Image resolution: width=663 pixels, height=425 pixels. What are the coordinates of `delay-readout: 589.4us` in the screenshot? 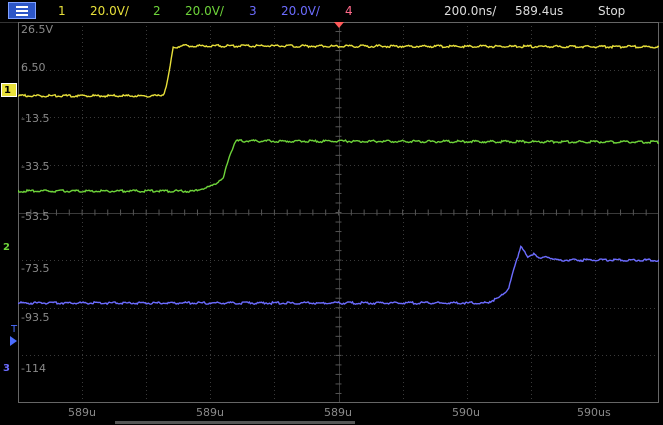 It's located at (539, 11).